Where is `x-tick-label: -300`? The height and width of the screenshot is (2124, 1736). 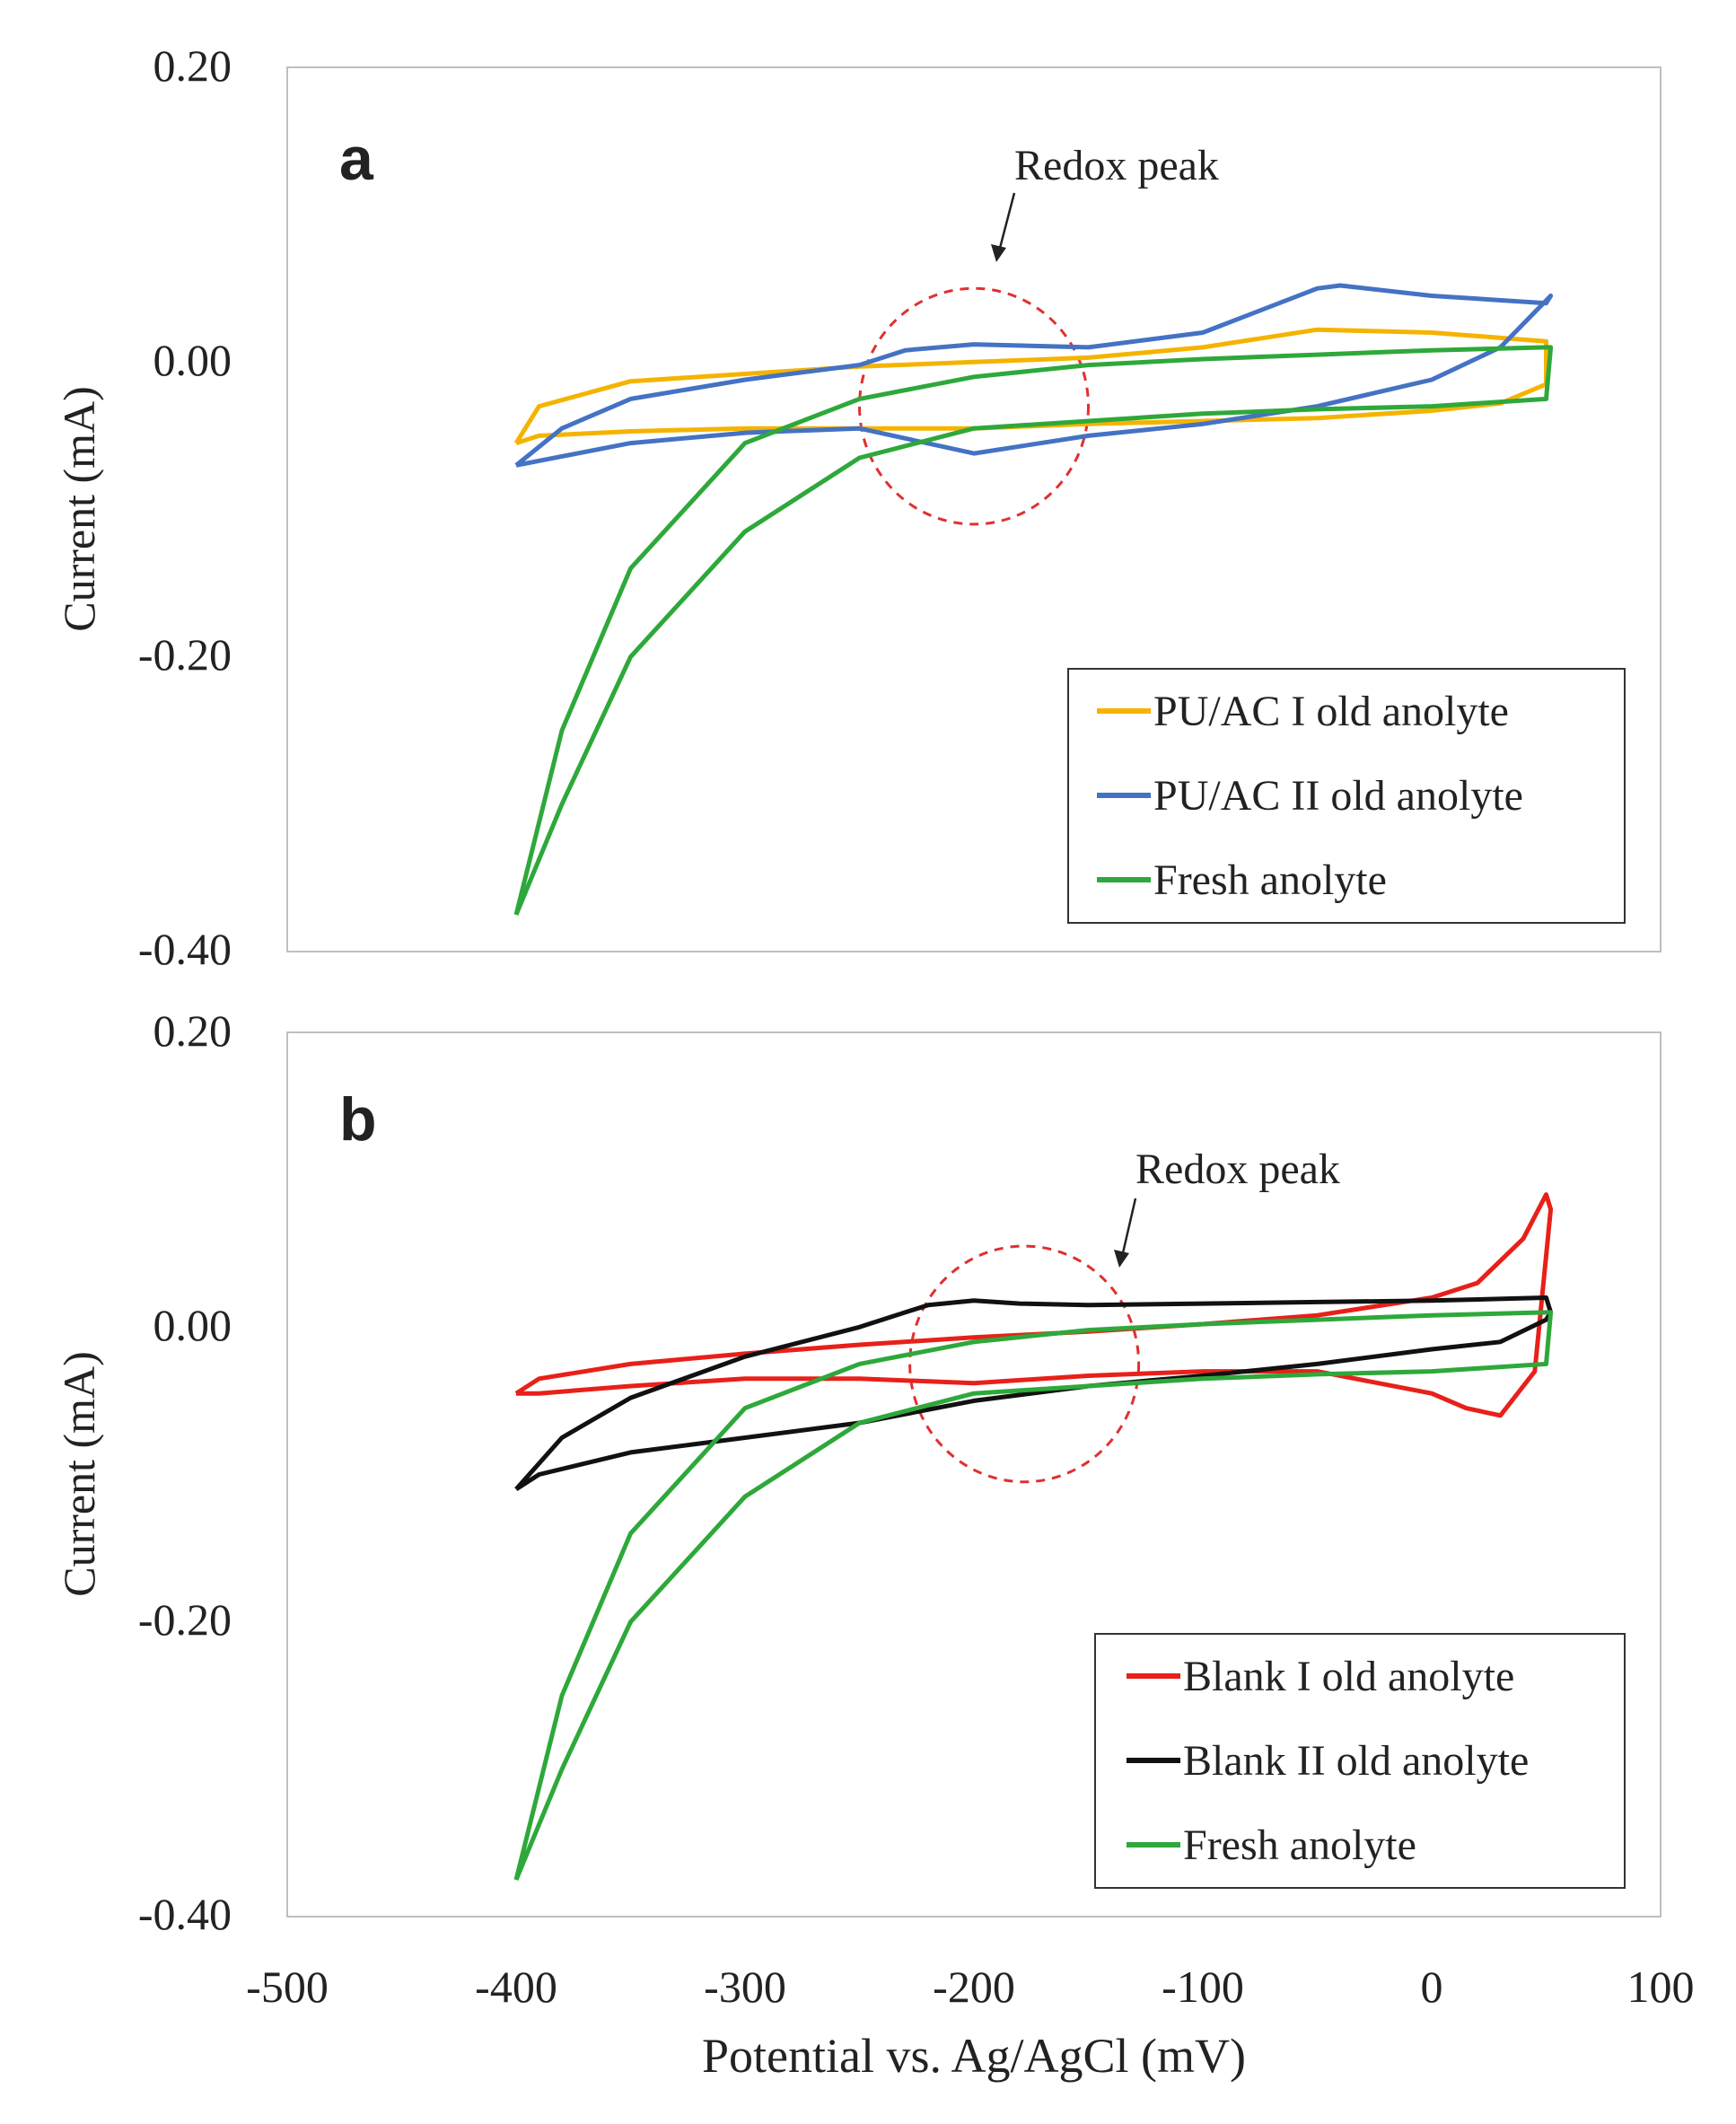
x-tick-label: -300 is located at coordinates (745, 1987).